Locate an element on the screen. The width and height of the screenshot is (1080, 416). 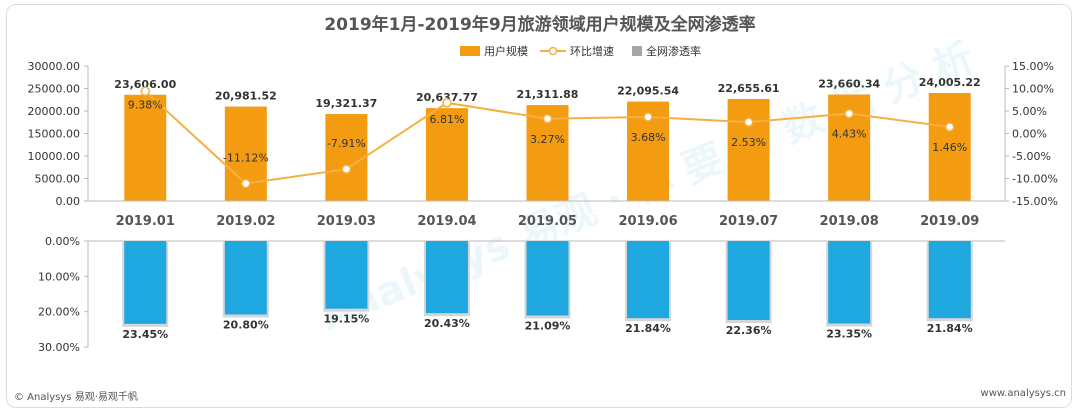
bottom-axis-tick-label: 10.00% is located at coordinates (59, 276).